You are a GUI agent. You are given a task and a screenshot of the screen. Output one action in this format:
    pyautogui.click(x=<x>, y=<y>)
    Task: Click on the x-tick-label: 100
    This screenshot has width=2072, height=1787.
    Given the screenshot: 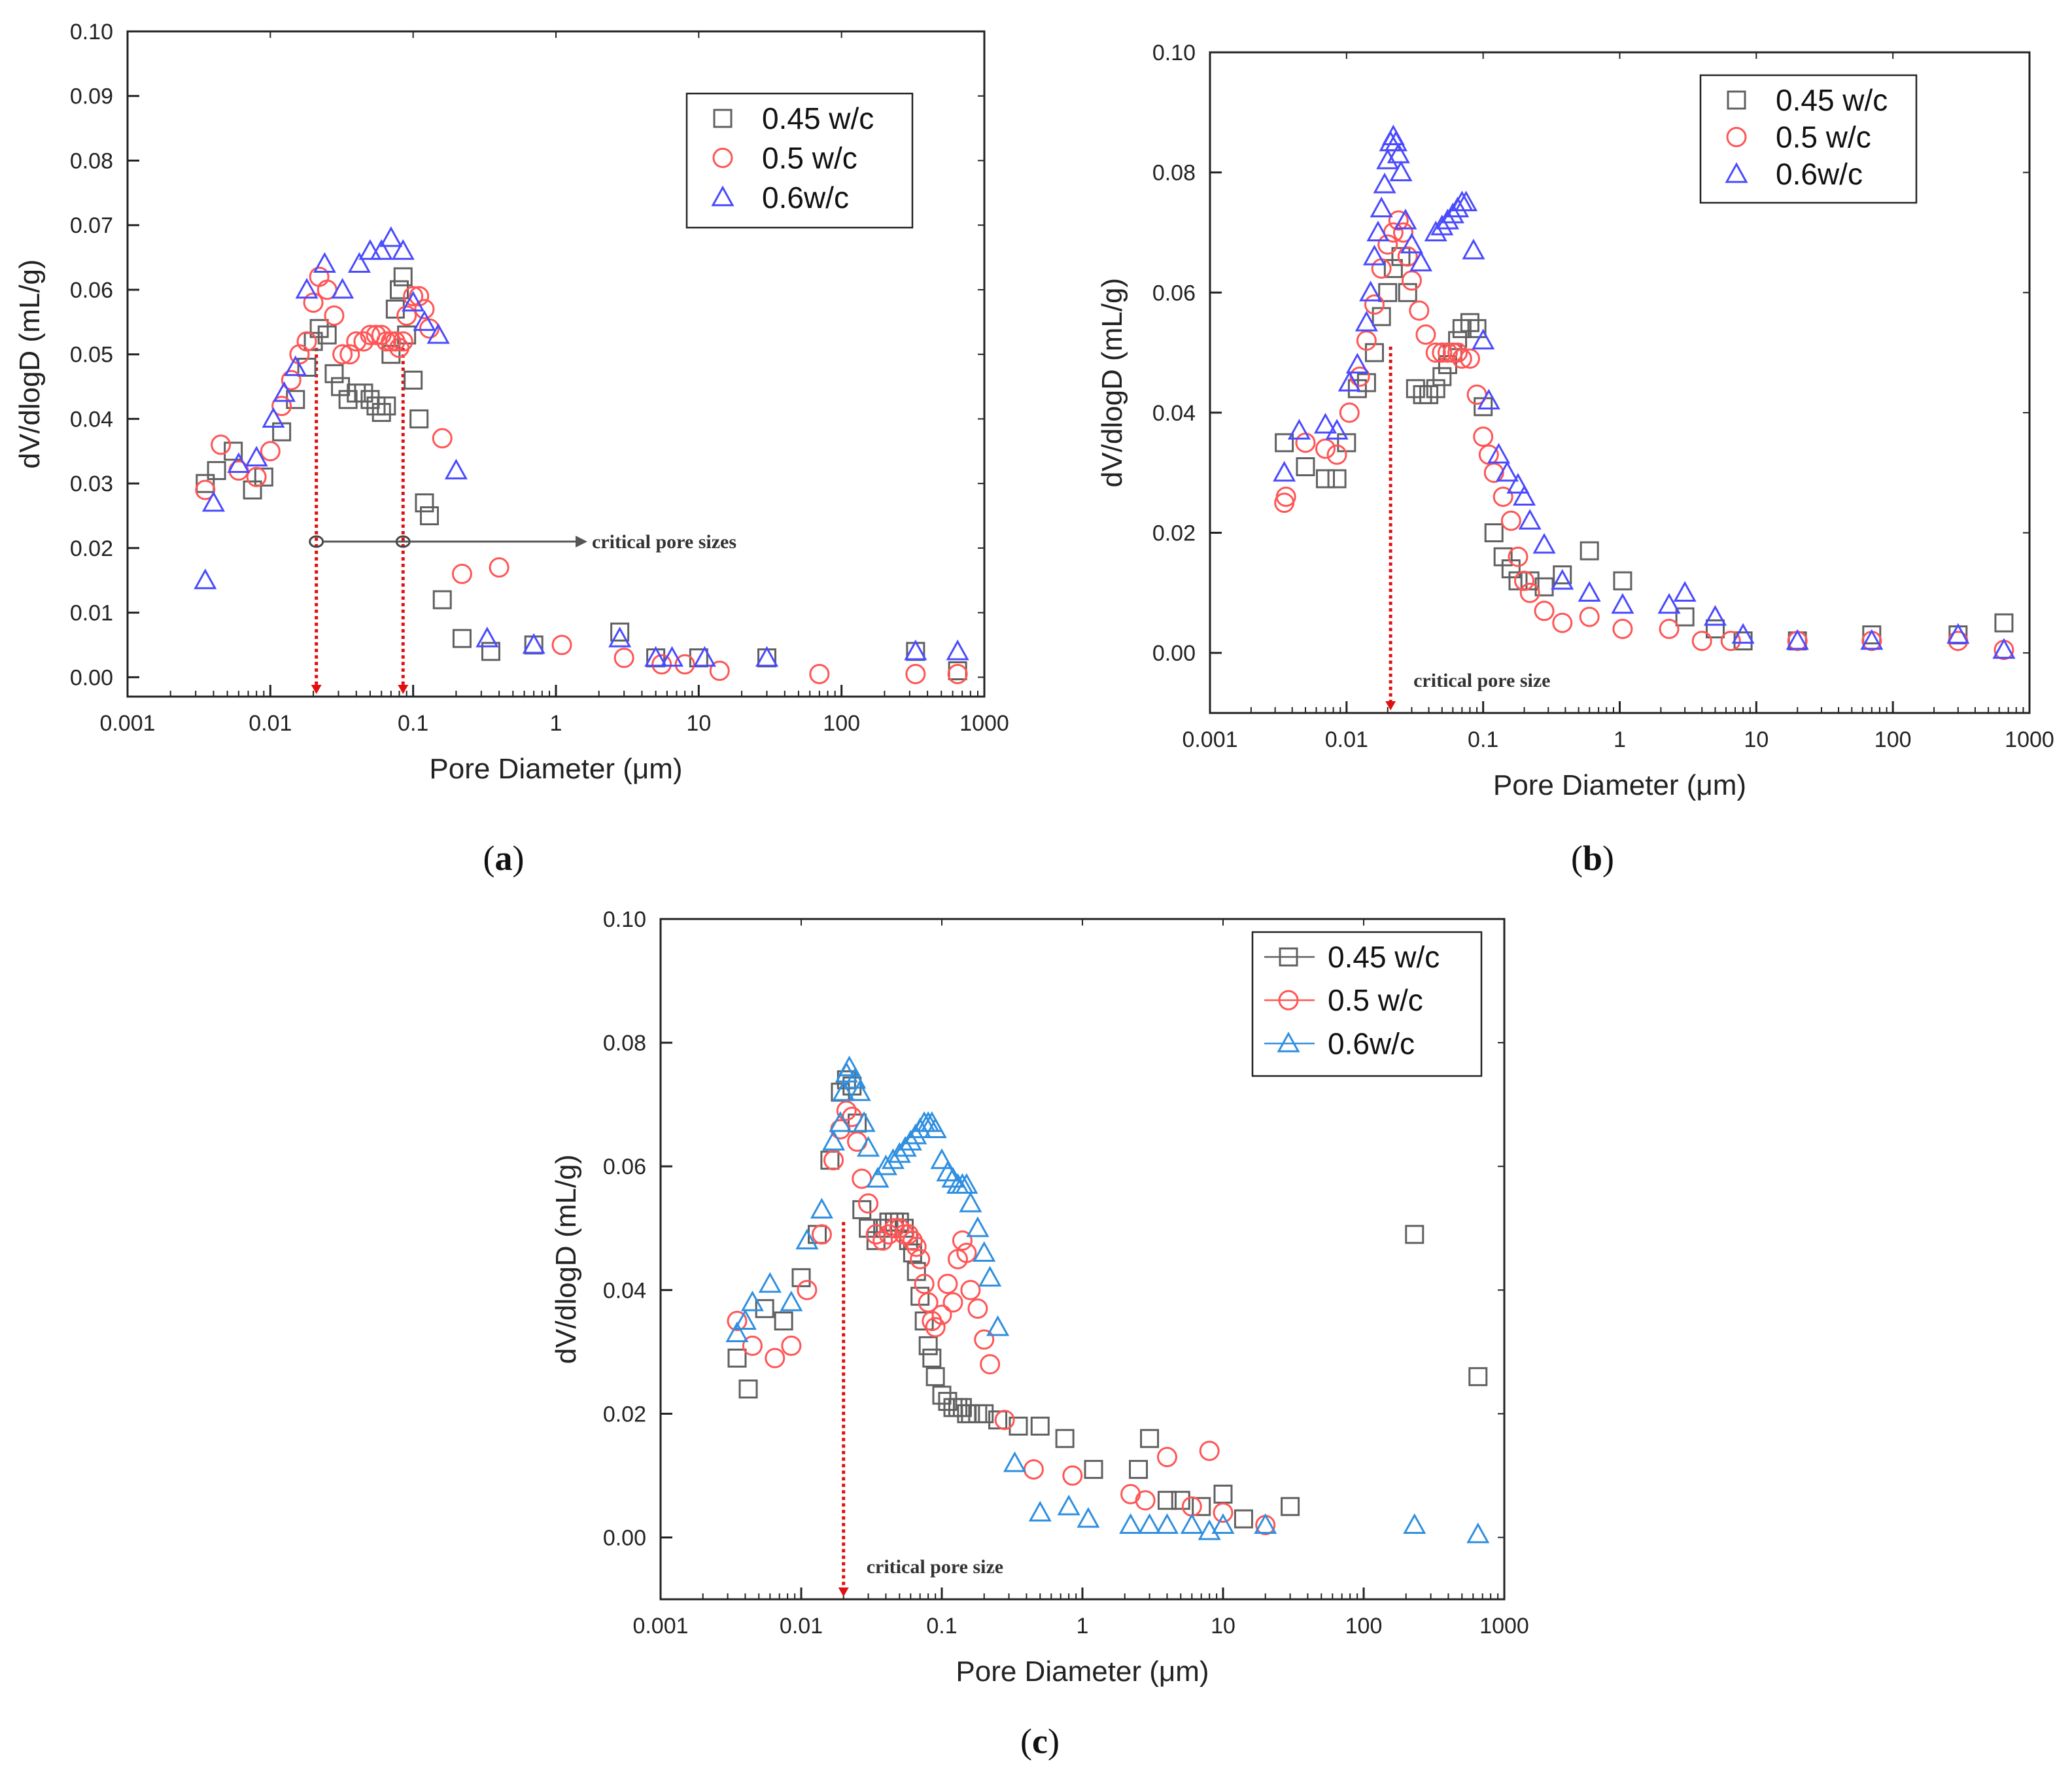 What is the action you would take?
    pyautogui.click(x=842, y=723)
    